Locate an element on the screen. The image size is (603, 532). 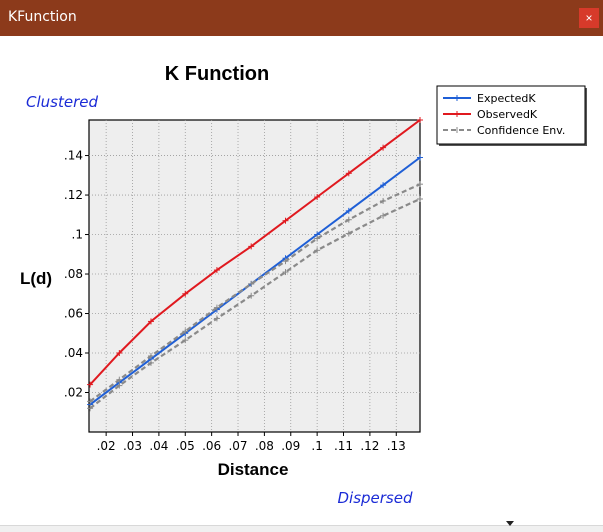
window-bottom-edge is located at coordinates (301, 528).